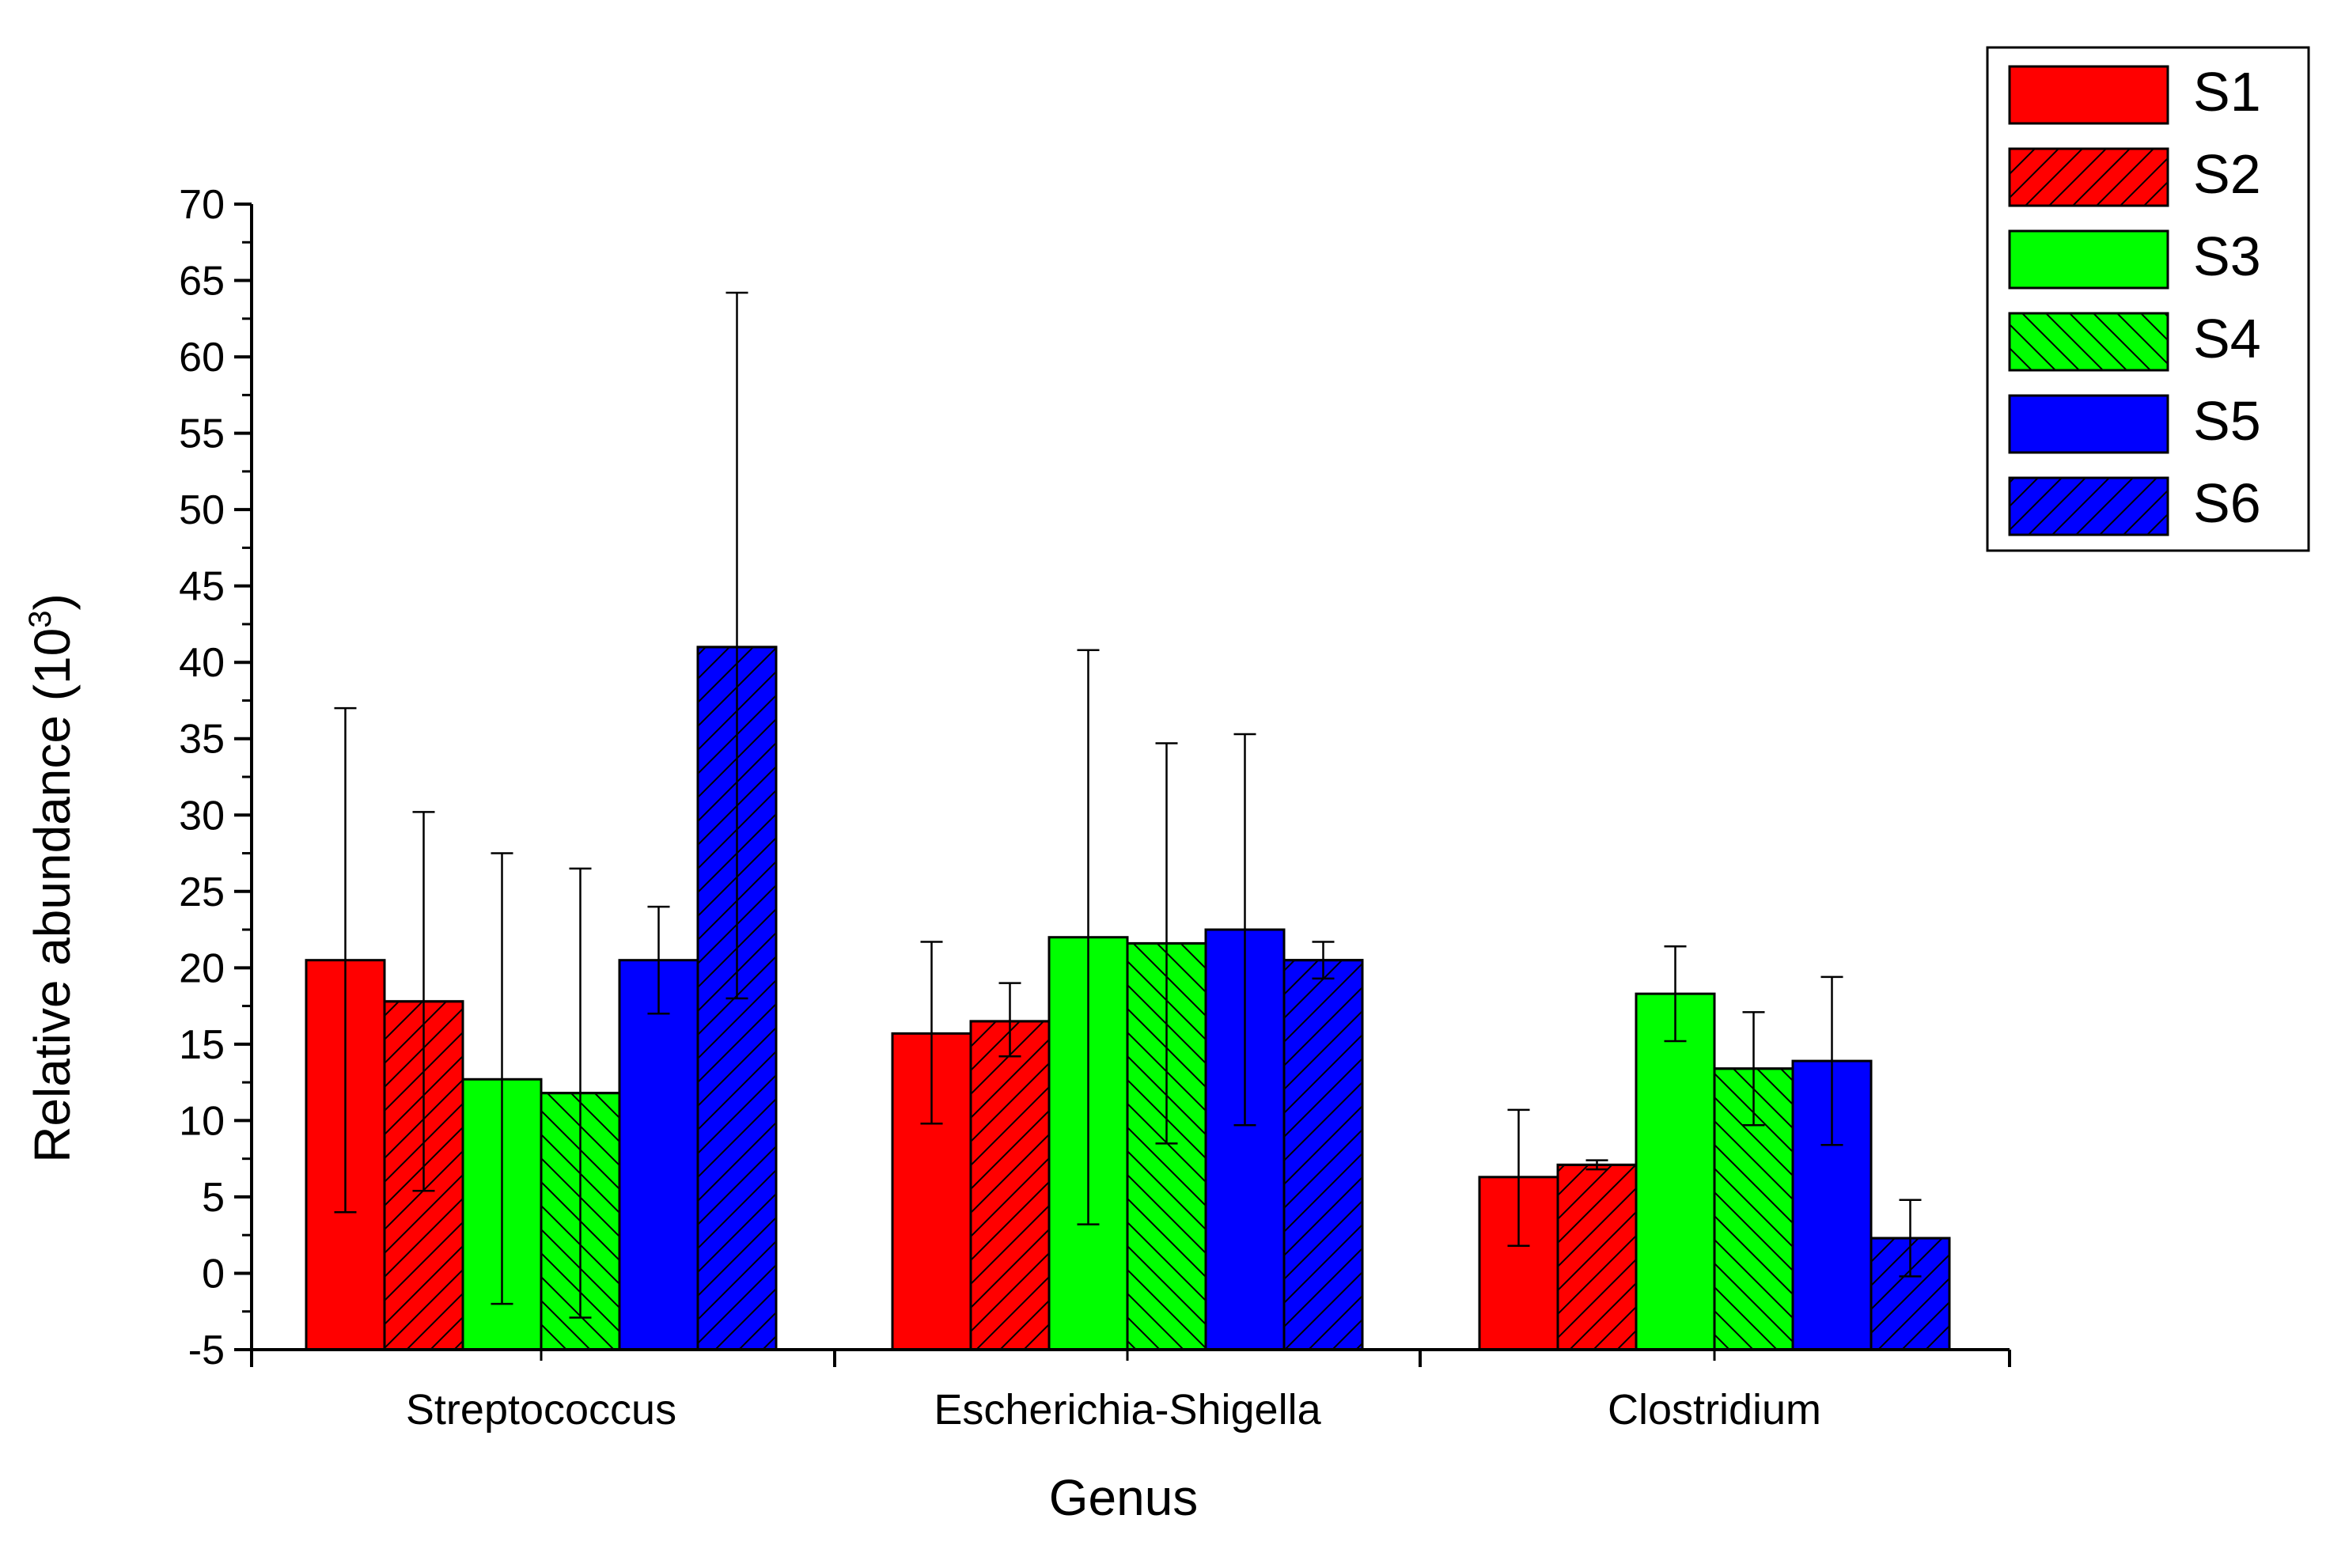  I want to click on y-tick-label: 55, so click(202, 434).